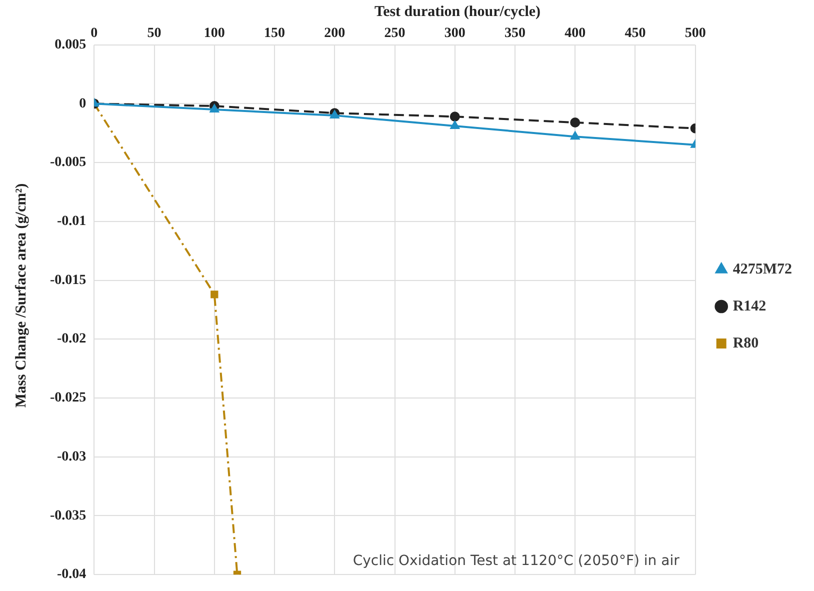 This screenshot has width=814, height=591. What do you see at coordinates (71, 456) in the screenshot?
I see `y-tick-label: -0.03` at bounding box center [71, 456].